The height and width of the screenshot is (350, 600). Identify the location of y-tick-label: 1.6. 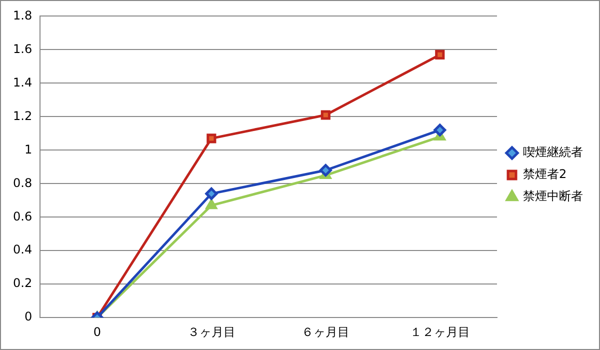
(22, 49).